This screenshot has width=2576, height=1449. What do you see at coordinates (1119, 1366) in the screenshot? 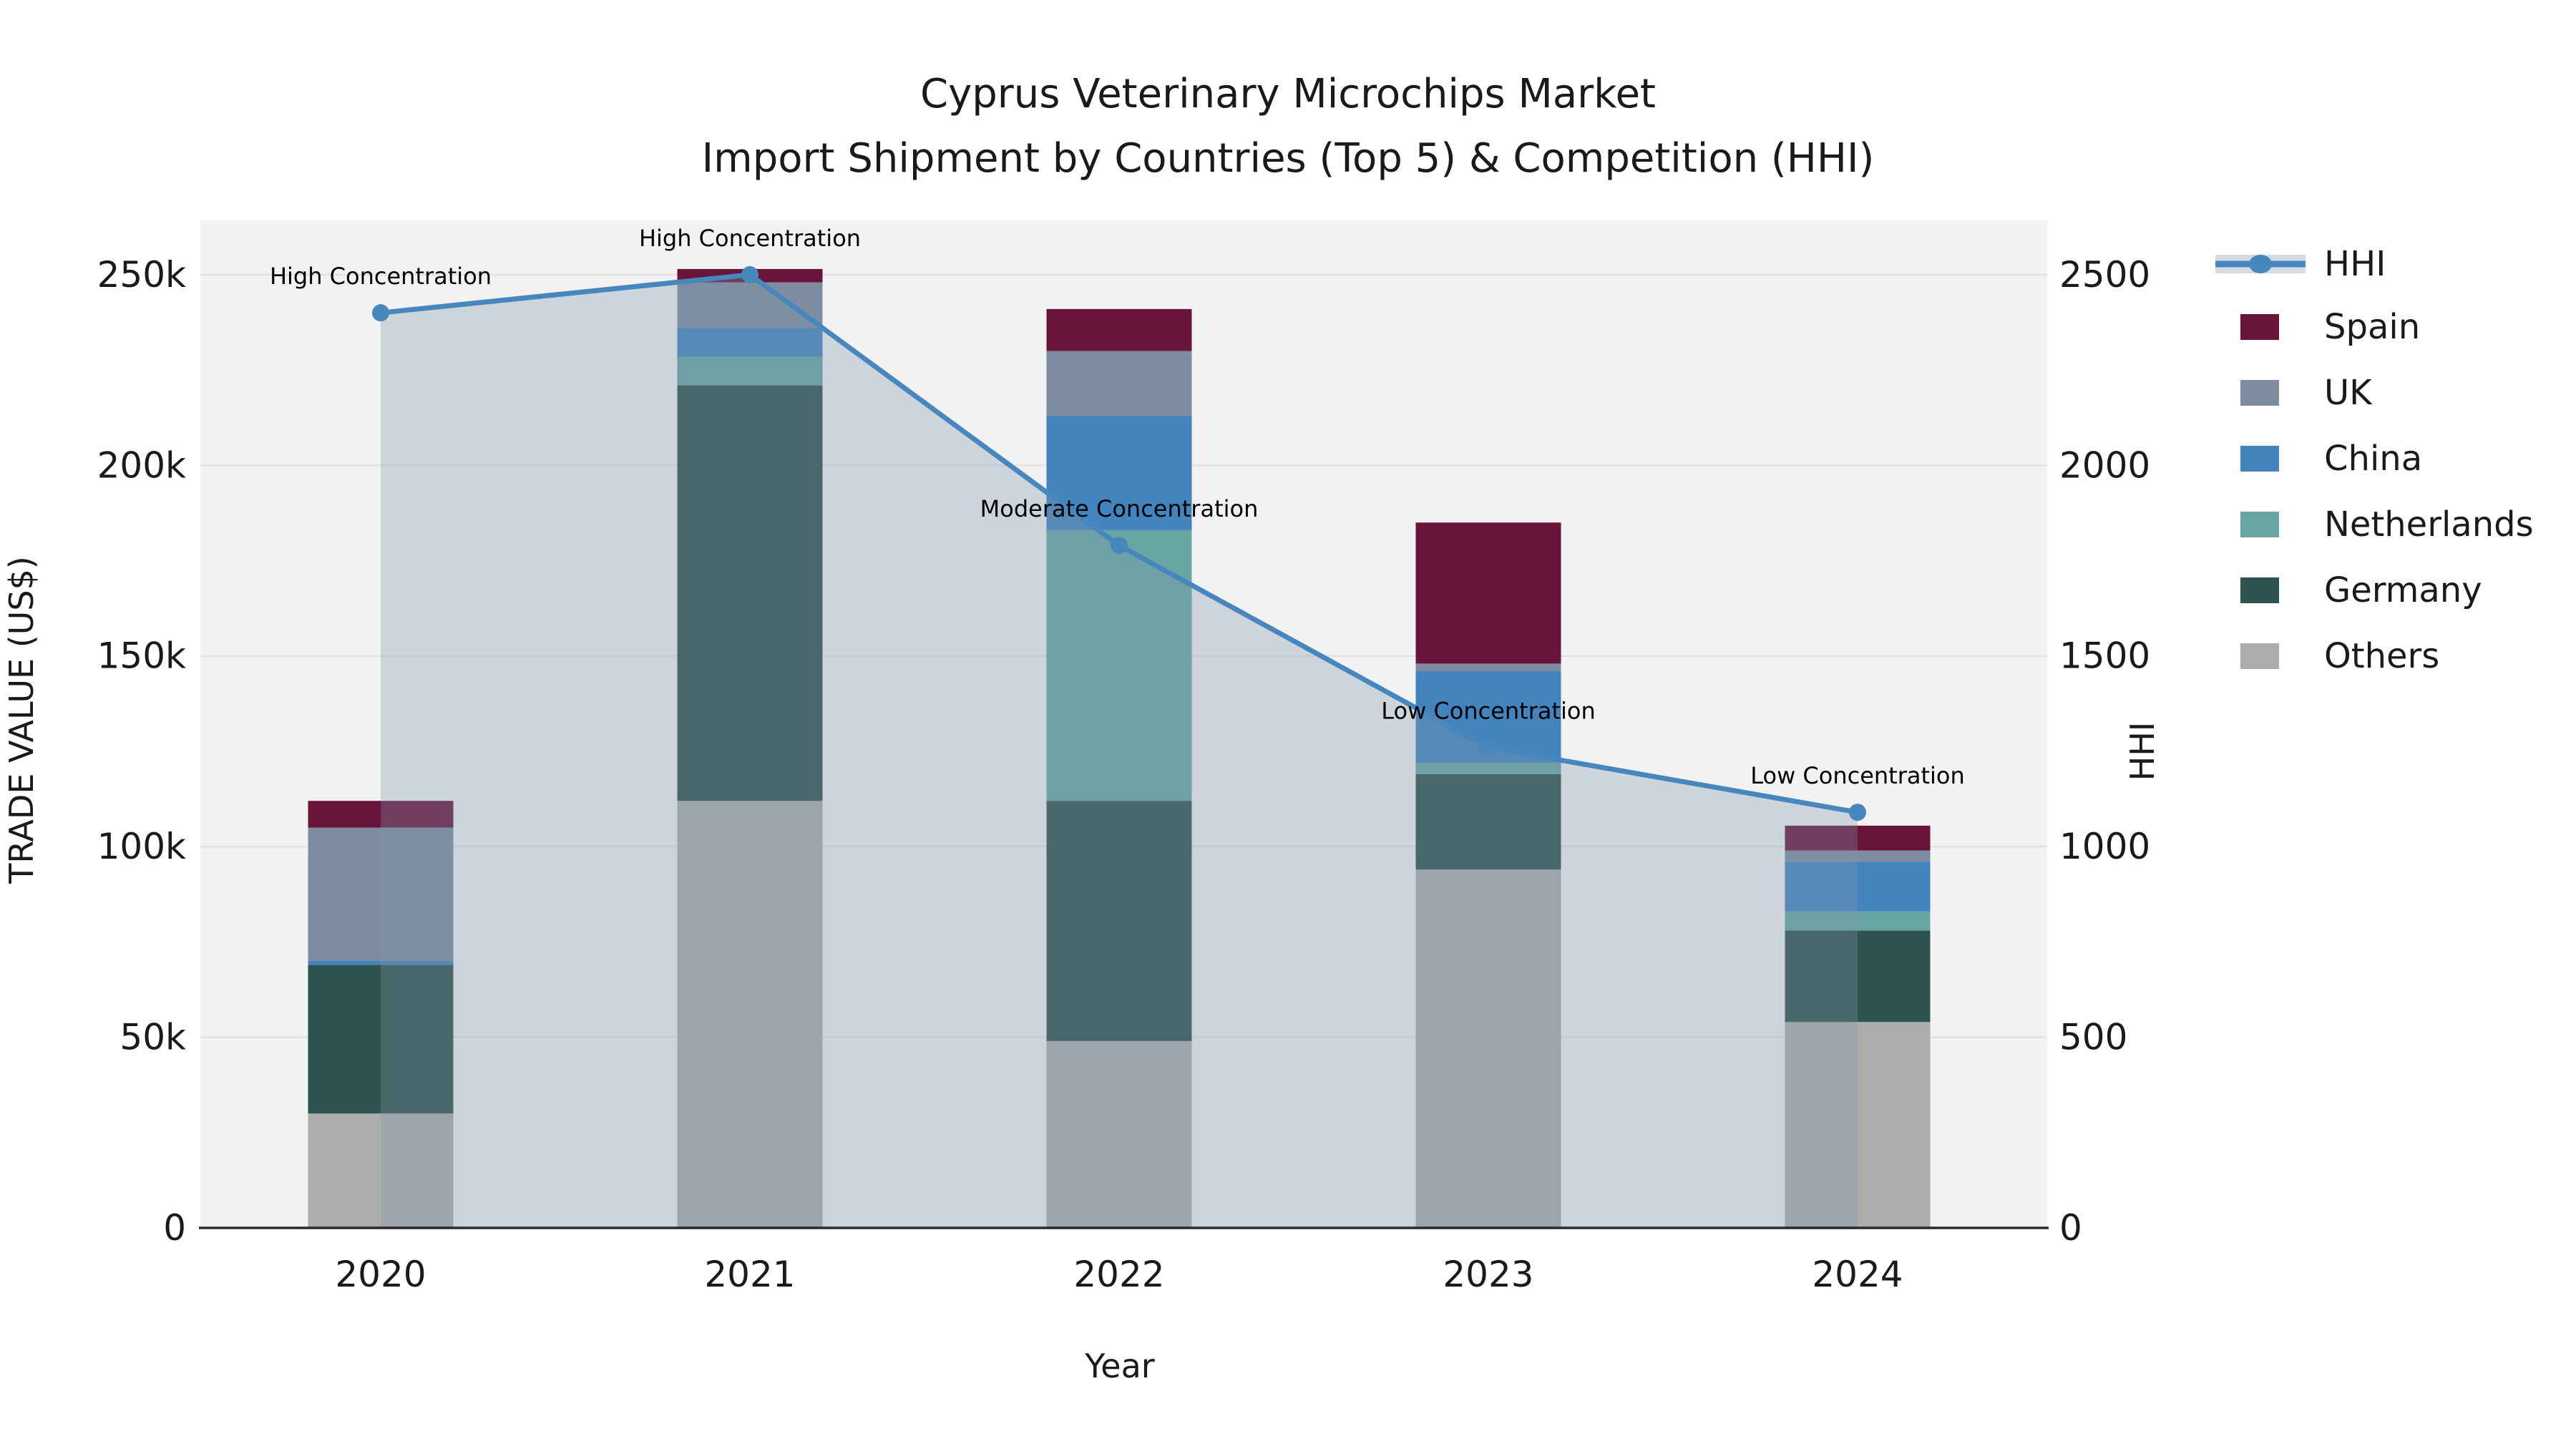
I see `x-axis-title: Year` at bounding box center [1119, 1366].